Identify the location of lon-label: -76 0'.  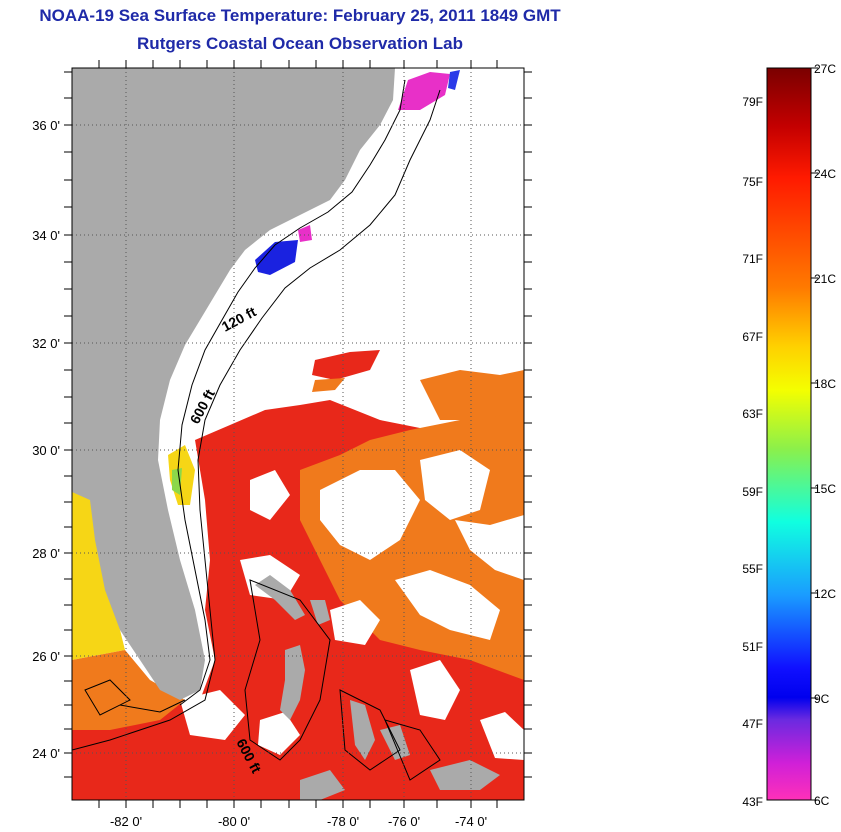
(404, 821).